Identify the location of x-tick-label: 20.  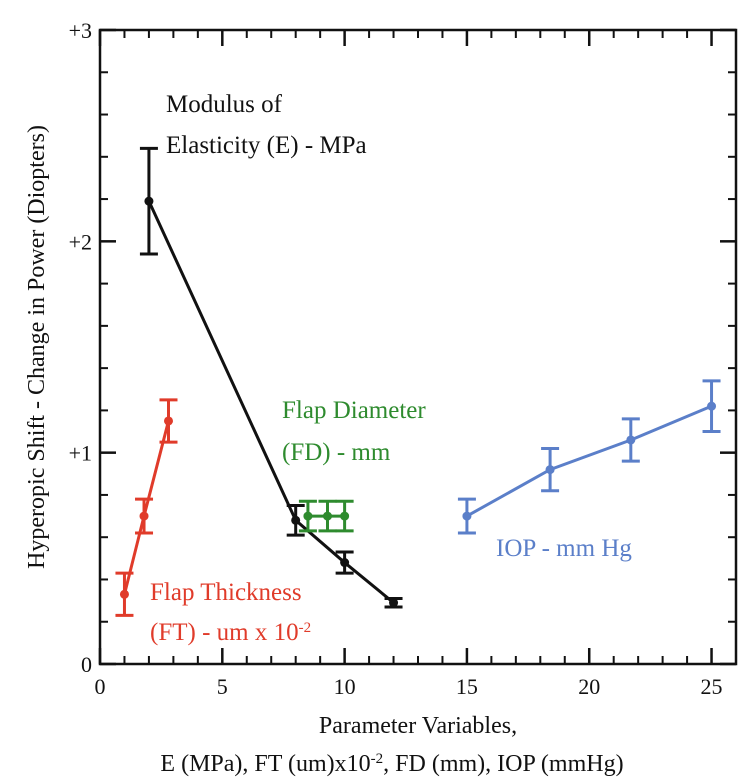
(589, 686).